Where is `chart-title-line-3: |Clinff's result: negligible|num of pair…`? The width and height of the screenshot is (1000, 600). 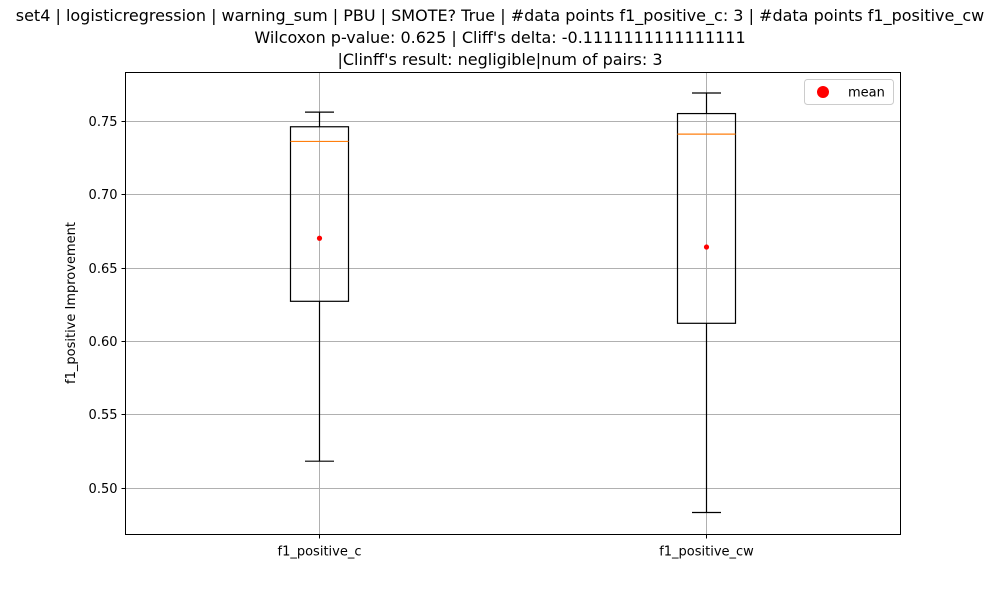 chart-title-line-3: |Clinff's result: negligible|num of pair… is located at coordinates (500, 59).